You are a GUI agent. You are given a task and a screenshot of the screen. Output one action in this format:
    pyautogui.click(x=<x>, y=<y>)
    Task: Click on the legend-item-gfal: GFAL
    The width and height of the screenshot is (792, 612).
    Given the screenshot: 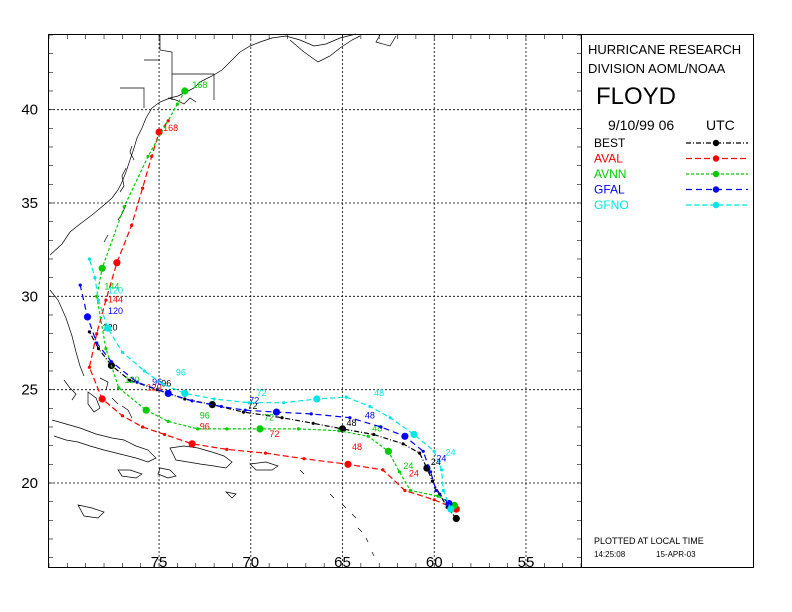 What is the action you would take?
    pyautogui.click(x=671, y=190)
    